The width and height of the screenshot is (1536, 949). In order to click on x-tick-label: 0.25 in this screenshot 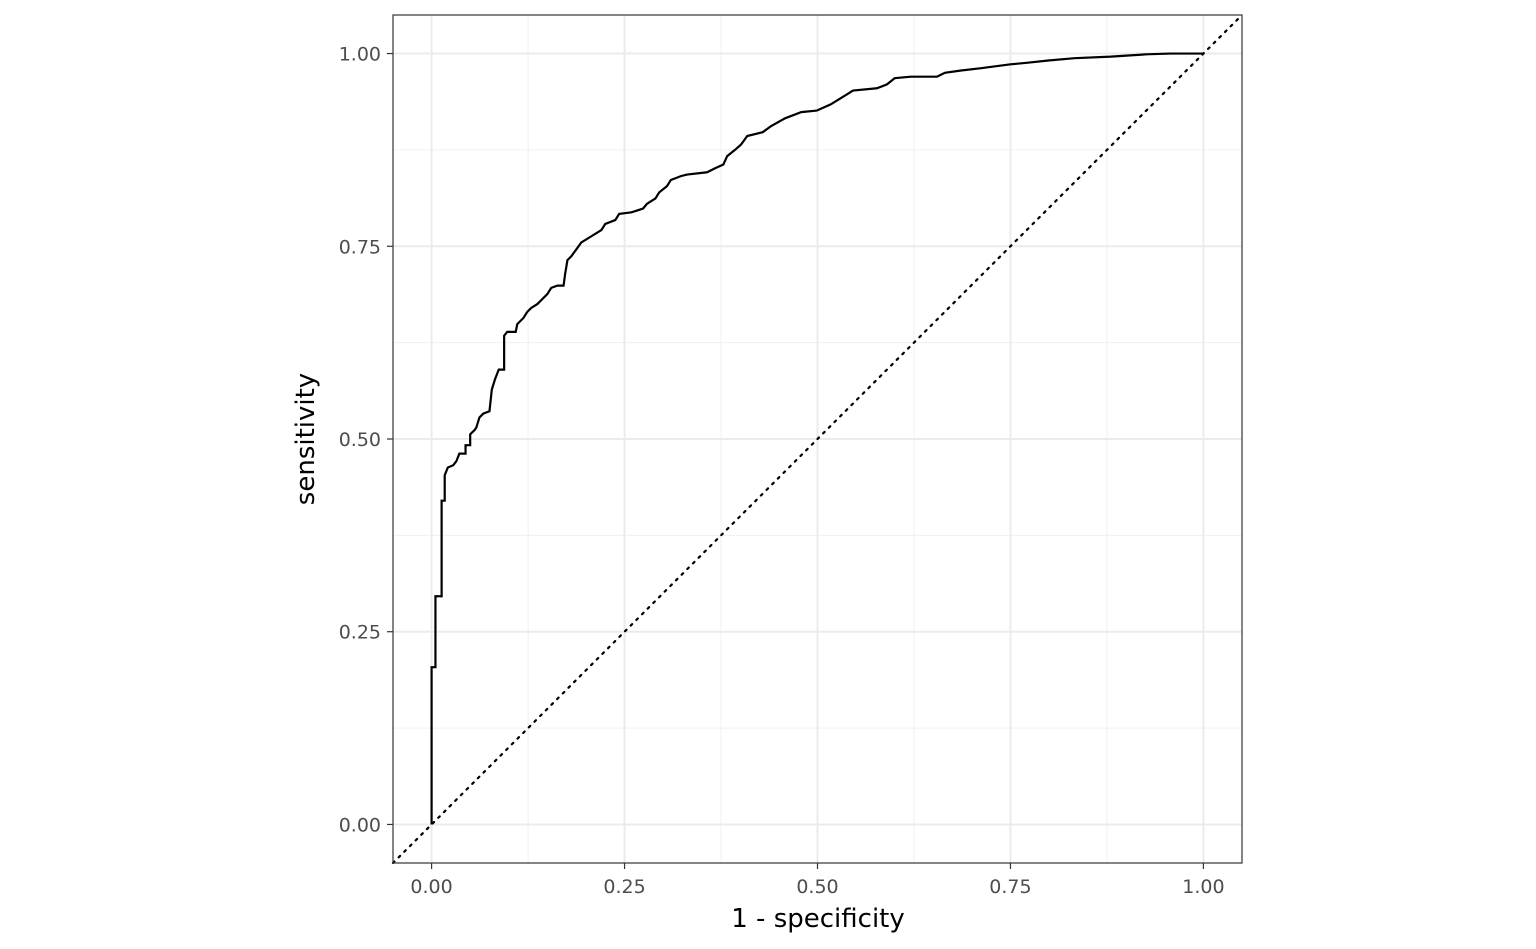, I will do `click(624, 887)`.